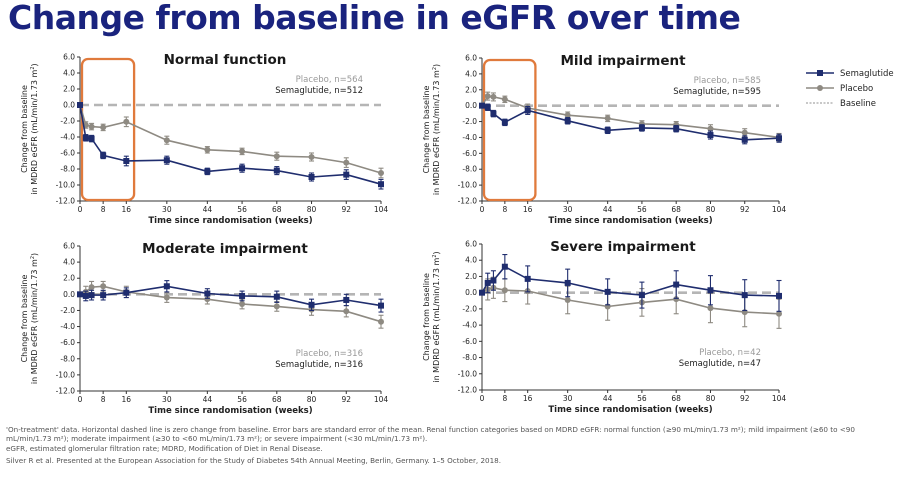 This screenshot has width=899, height=479. Describe the element at coordinates (504, 398) in the screenshot. I see `x-tick-label: 8` at that location.